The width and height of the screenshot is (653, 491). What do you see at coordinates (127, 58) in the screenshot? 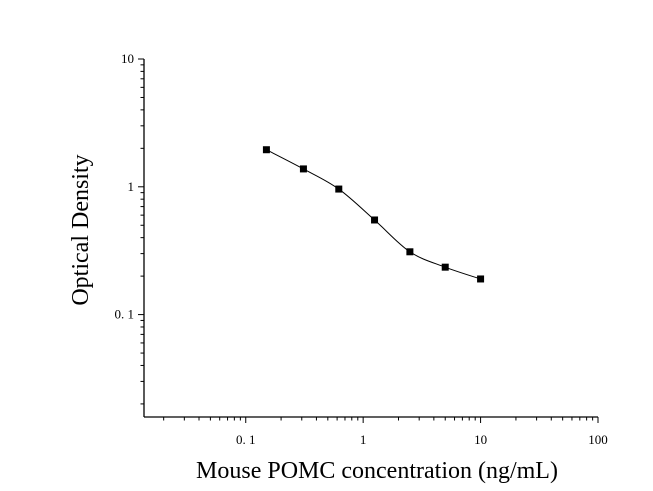
I see `y-tick-label: 10` at bounding box center [127, 58].